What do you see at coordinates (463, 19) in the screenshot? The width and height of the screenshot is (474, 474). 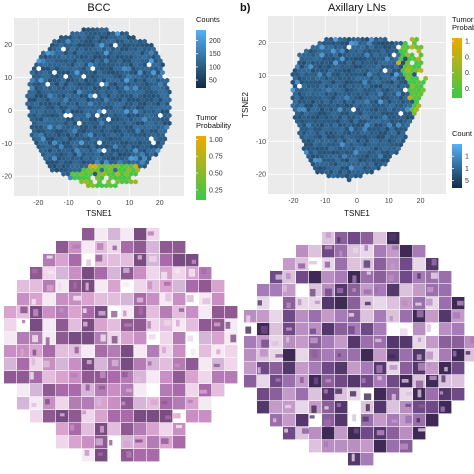 I see `lns-prob-legend-title: Tumor` at bounding box center [463, 19].